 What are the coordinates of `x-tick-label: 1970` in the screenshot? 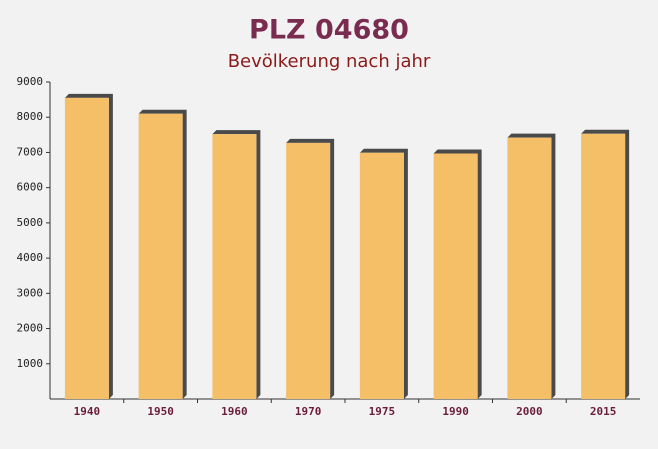 It's located at (308, 411).